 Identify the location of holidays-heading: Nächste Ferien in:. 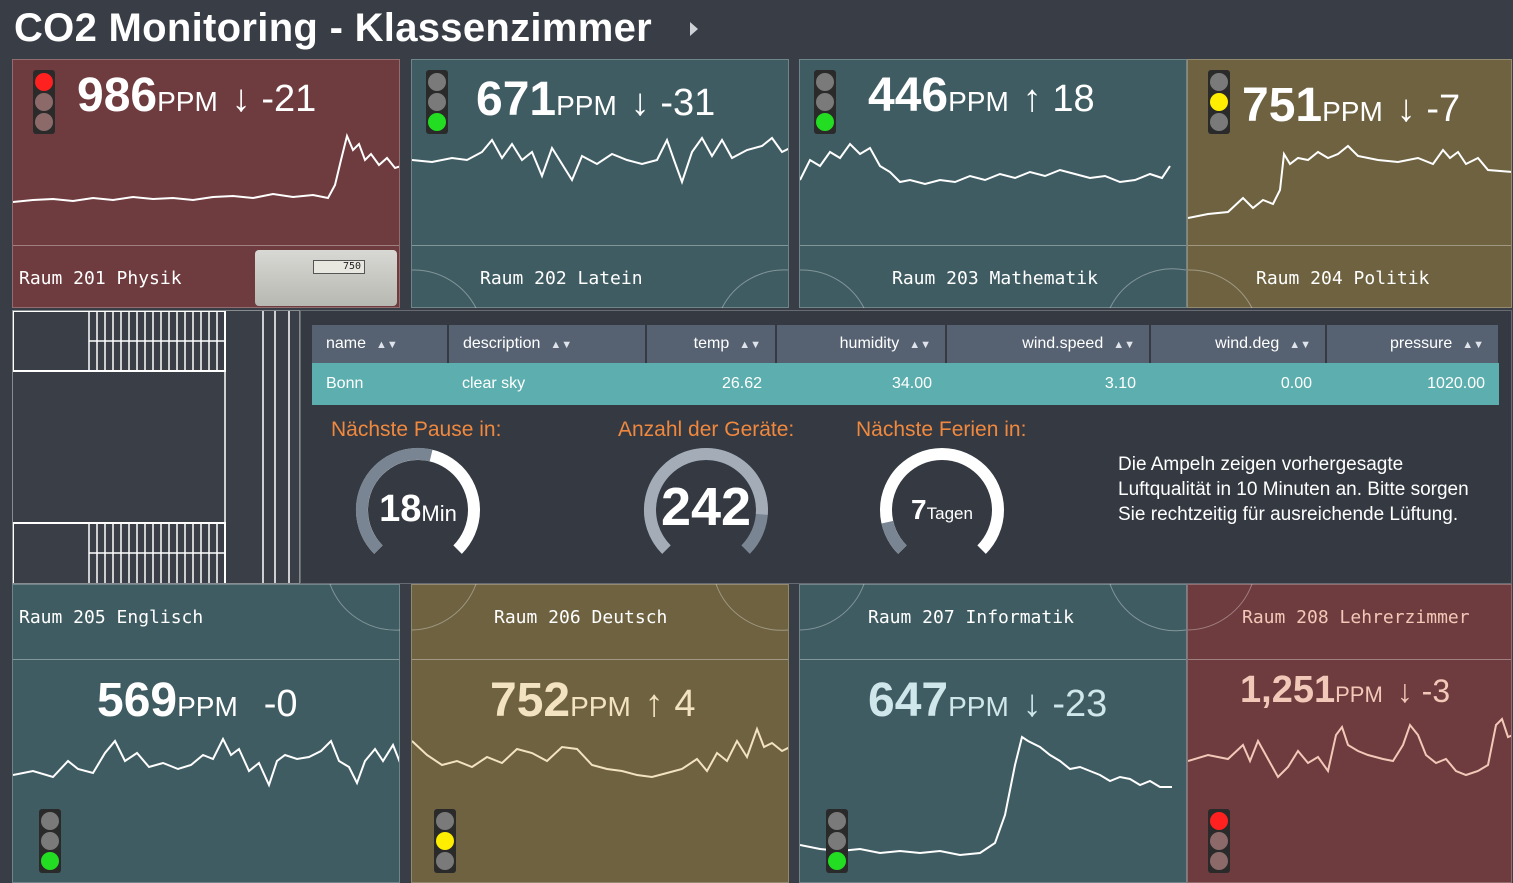
(941, 429).